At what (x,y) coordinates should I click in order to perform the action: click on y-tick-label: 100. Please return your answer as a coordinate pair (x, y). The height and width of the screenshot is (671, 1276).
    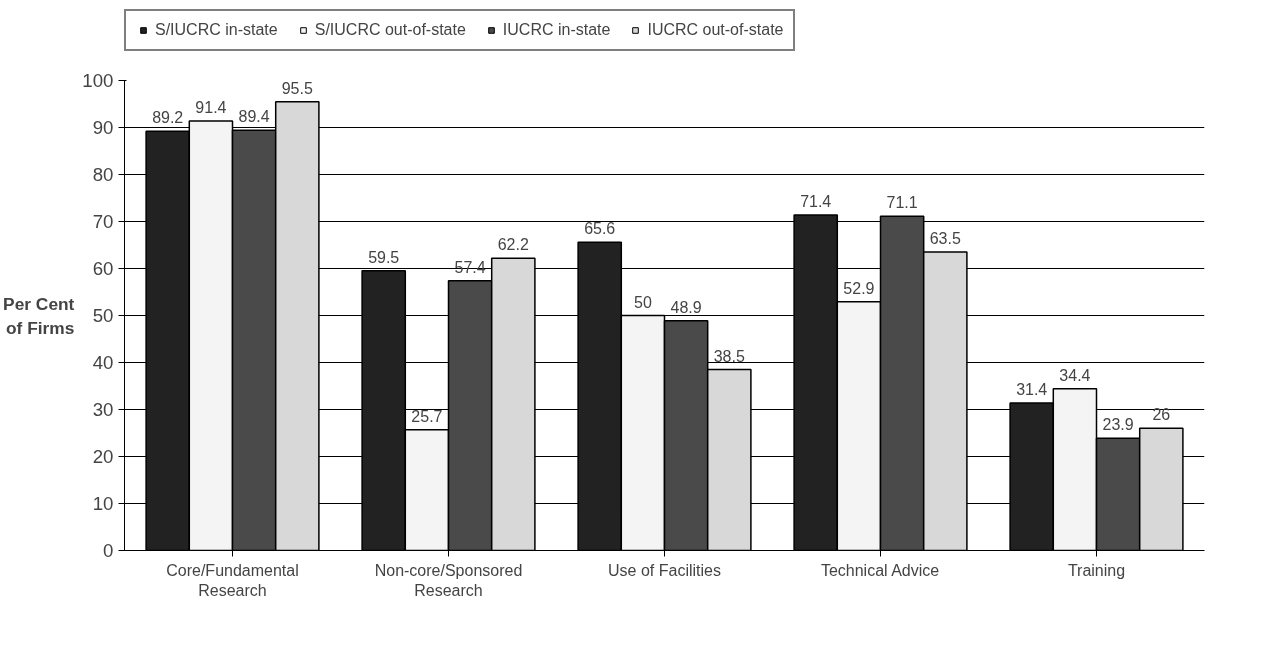
    Looking at the image, I should click on (98, 80).